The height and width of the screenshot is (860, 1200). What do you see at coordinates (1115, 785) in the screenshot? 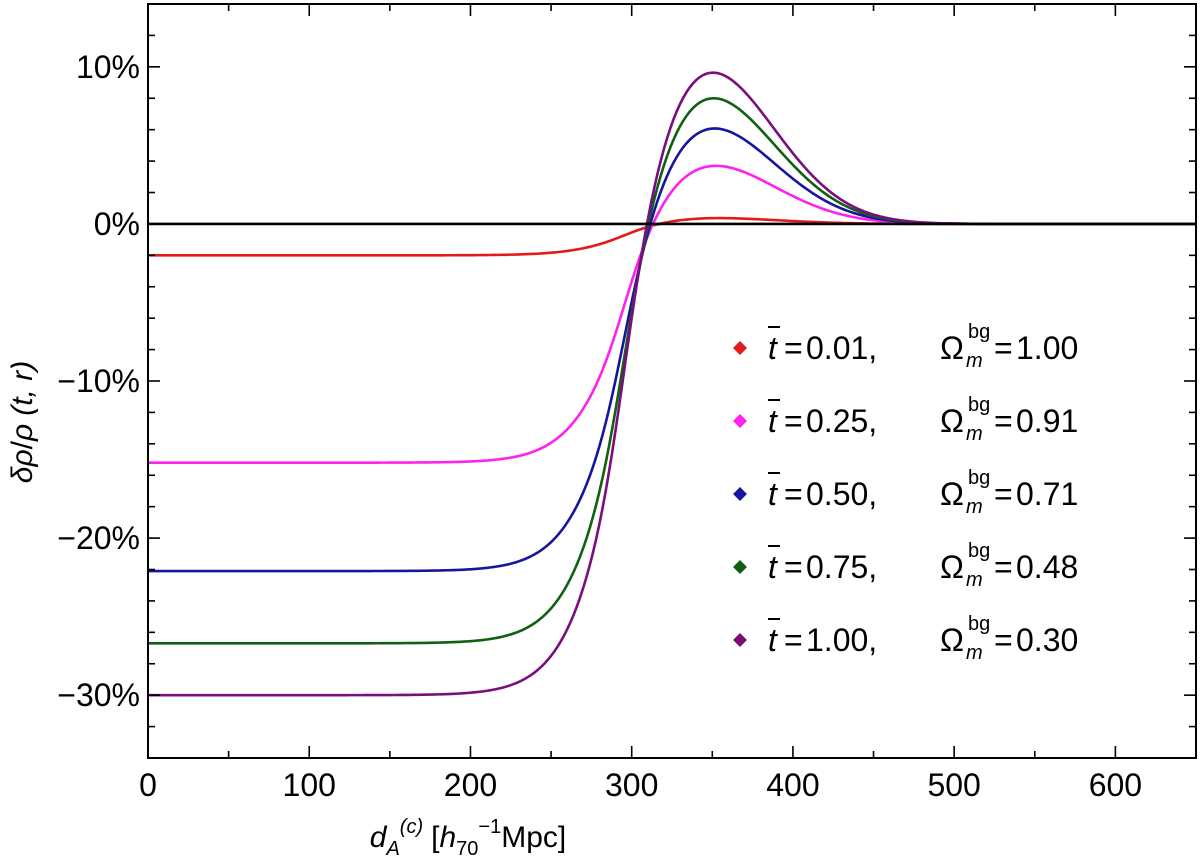
I see `x-tick-label: 600` at bounding box center [1115, 785].